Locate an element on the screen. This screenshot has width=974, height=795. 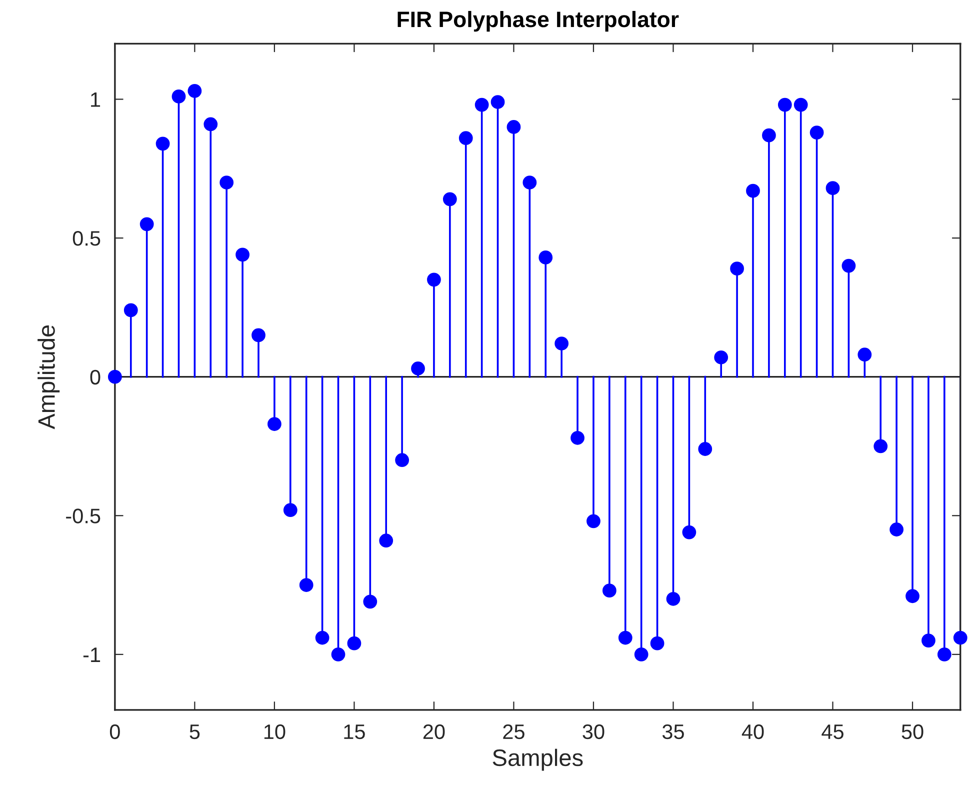
y-tick-label: 0 is located at coordinates (95, 377).